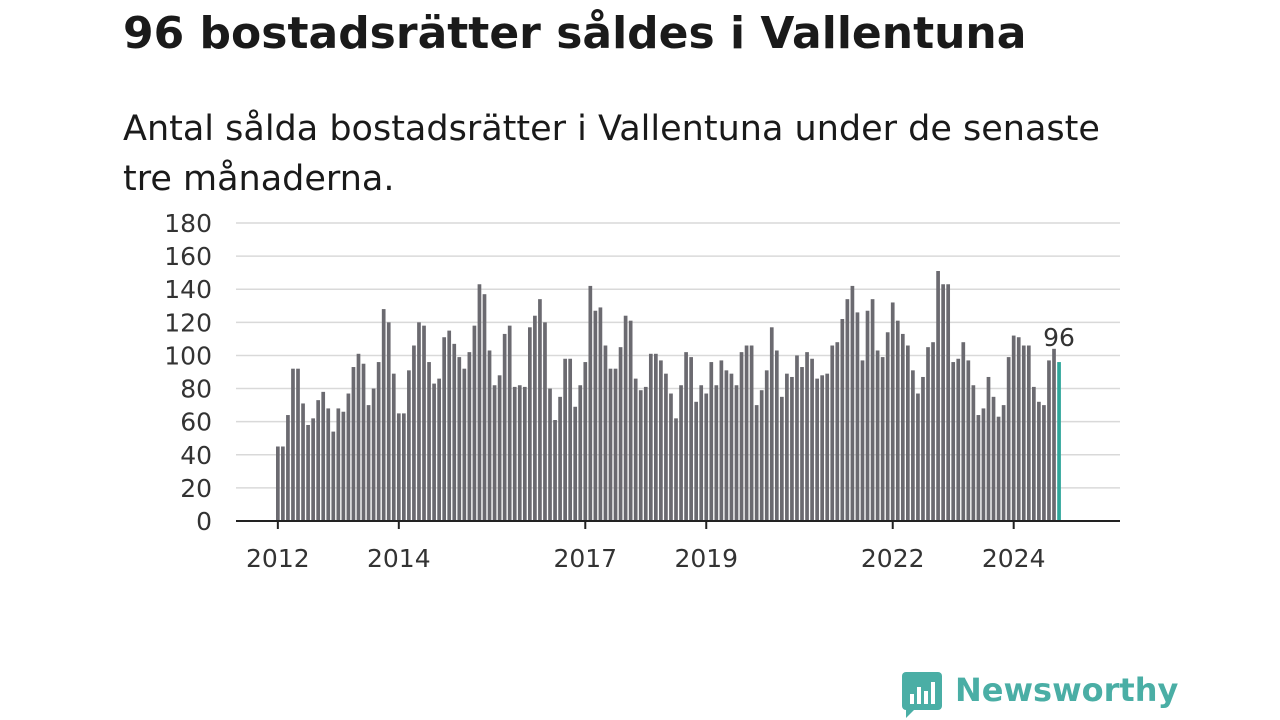  Describe the element at coordinates (196, 422) in the screenshot. I see `y-tick-label: 60` at that location.